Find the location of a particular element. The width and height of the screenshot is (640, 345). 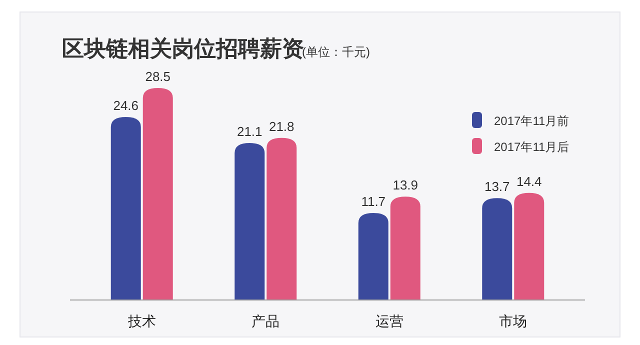

data-label: 24.6 is located at coordinates (126, 106).